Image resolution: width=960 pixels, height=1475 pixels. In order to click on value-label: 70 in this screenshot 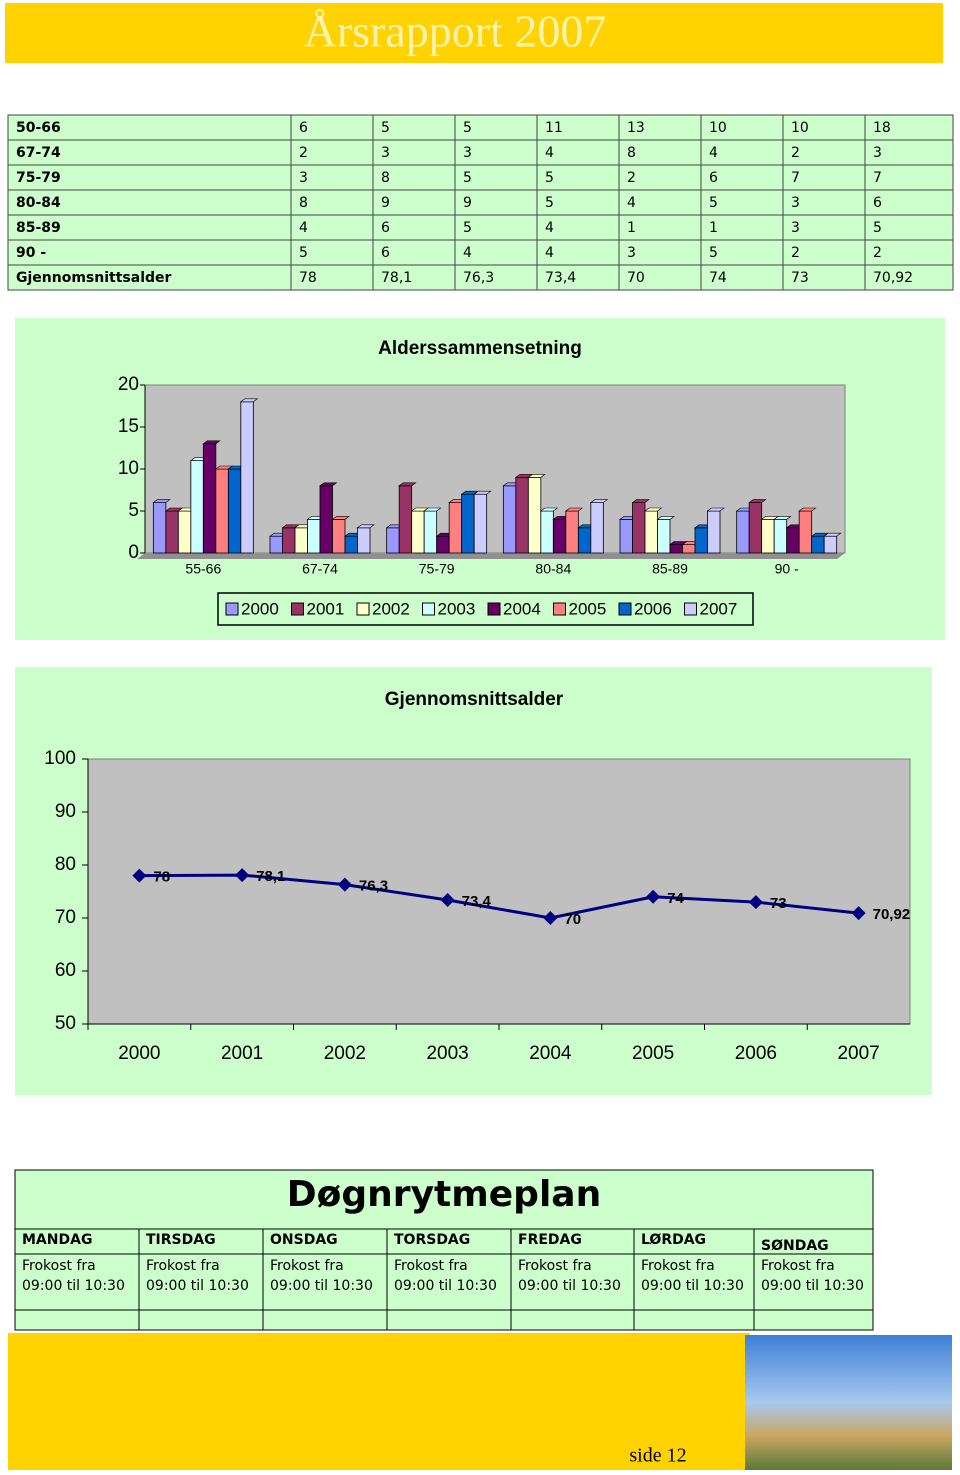, I will do `click(572, 919)`.